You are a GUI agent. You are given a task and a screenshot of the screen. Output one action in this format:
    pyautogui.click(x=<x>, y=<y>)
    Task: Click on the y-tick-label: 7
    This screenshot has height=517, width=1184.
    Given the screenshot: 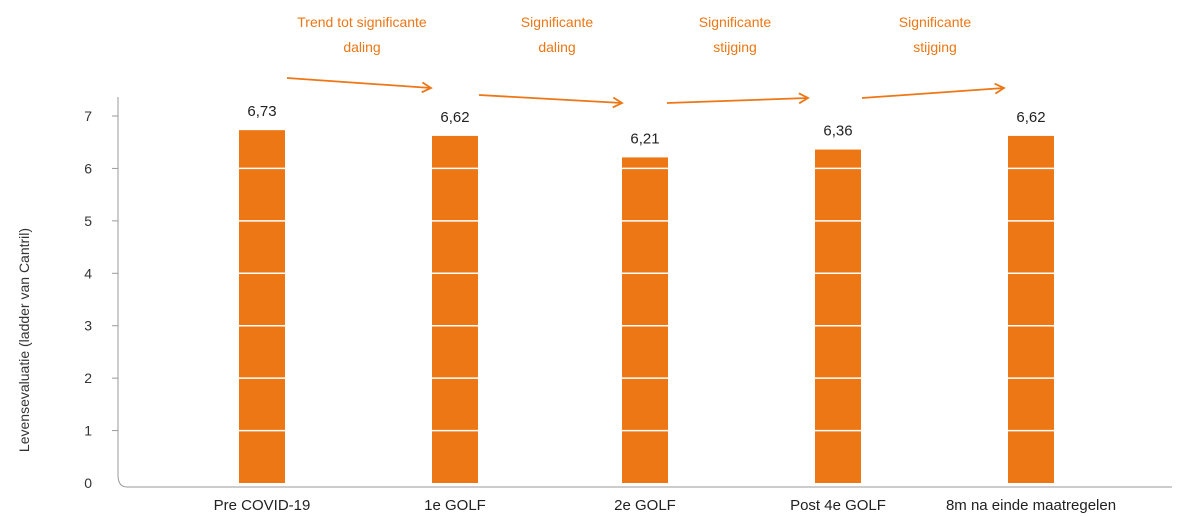 What is the action you would take?
    pyautogui.click(x=88, y=116)
    